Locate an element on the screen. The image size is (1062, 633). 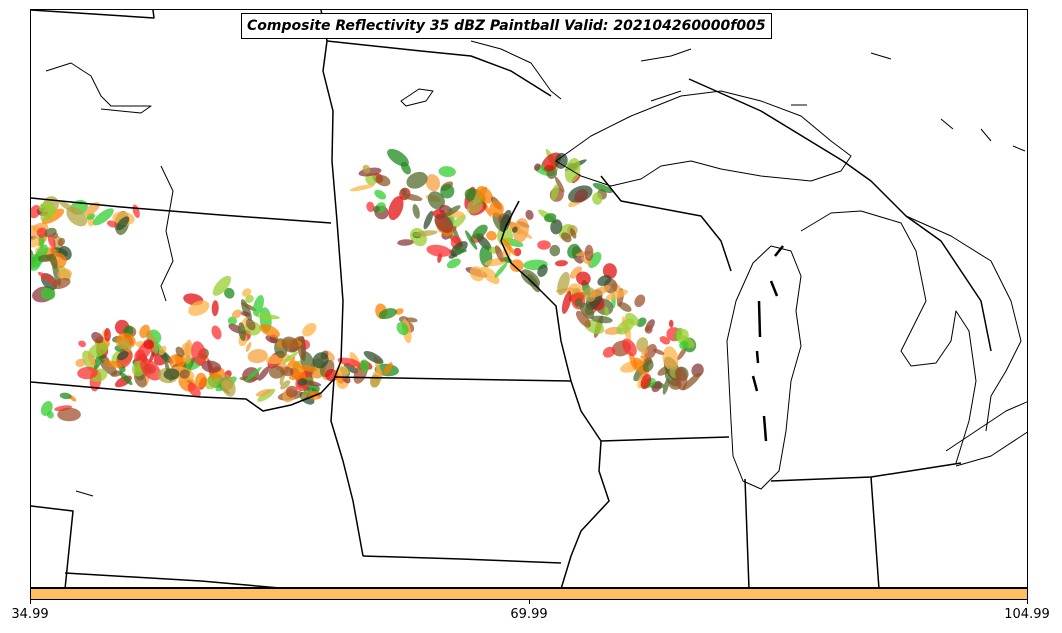
colorbar-tick-label: 69.99 is located at coordinates (529, 614).